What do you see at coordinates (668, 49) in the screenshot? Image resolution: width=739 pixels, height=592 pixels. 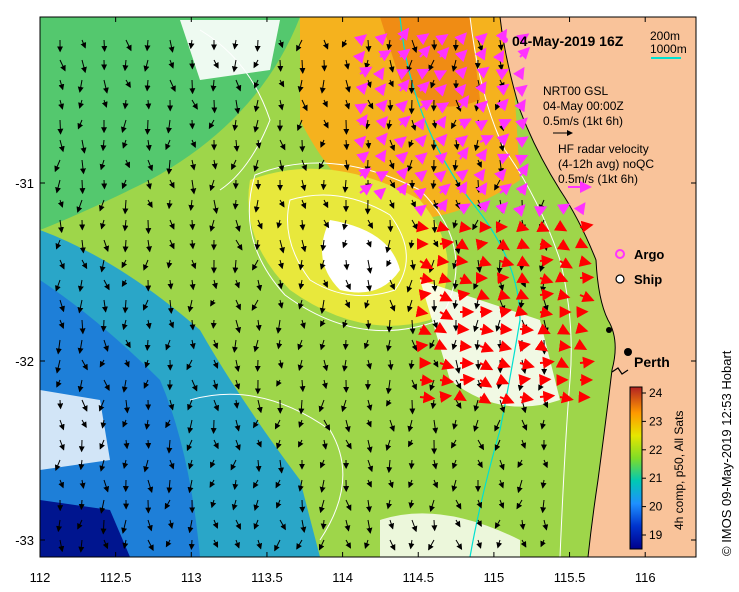 I see `depth-legend-1000: 1000m` at bounding box center [668, 49].